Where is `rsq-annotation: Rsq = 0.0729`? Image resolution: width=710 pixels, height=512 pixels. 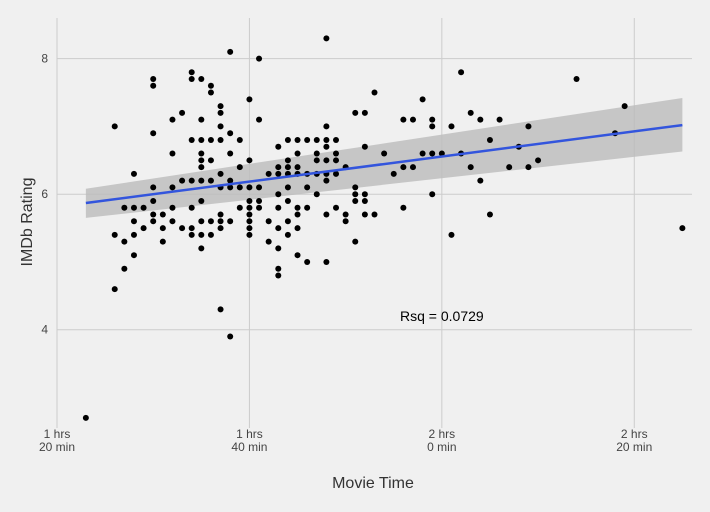 rsq-annotation: Rsq = 0.0729 is located at coordinates (442, 316).